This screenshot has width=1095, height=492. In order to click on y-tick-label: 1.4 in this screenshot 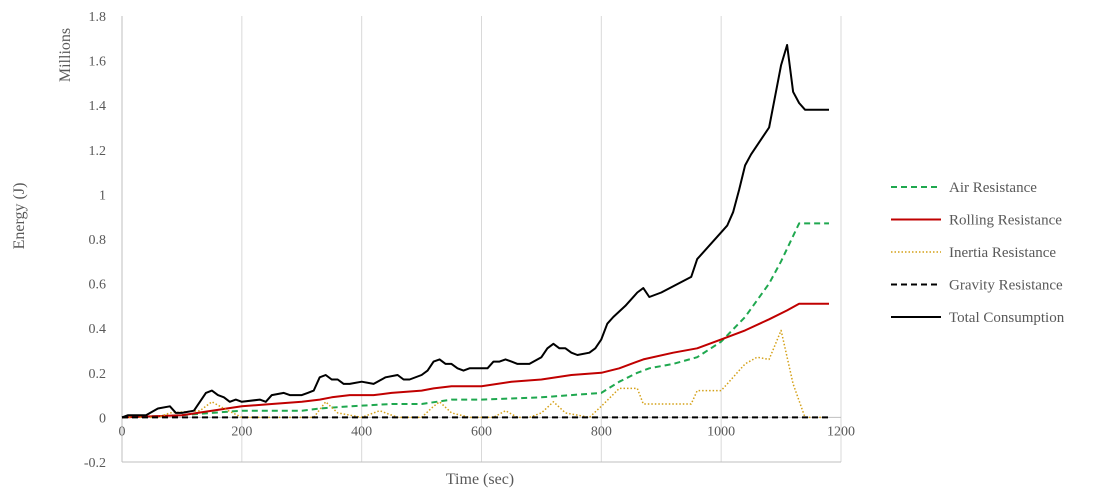, I will do `click(98, 106)`.